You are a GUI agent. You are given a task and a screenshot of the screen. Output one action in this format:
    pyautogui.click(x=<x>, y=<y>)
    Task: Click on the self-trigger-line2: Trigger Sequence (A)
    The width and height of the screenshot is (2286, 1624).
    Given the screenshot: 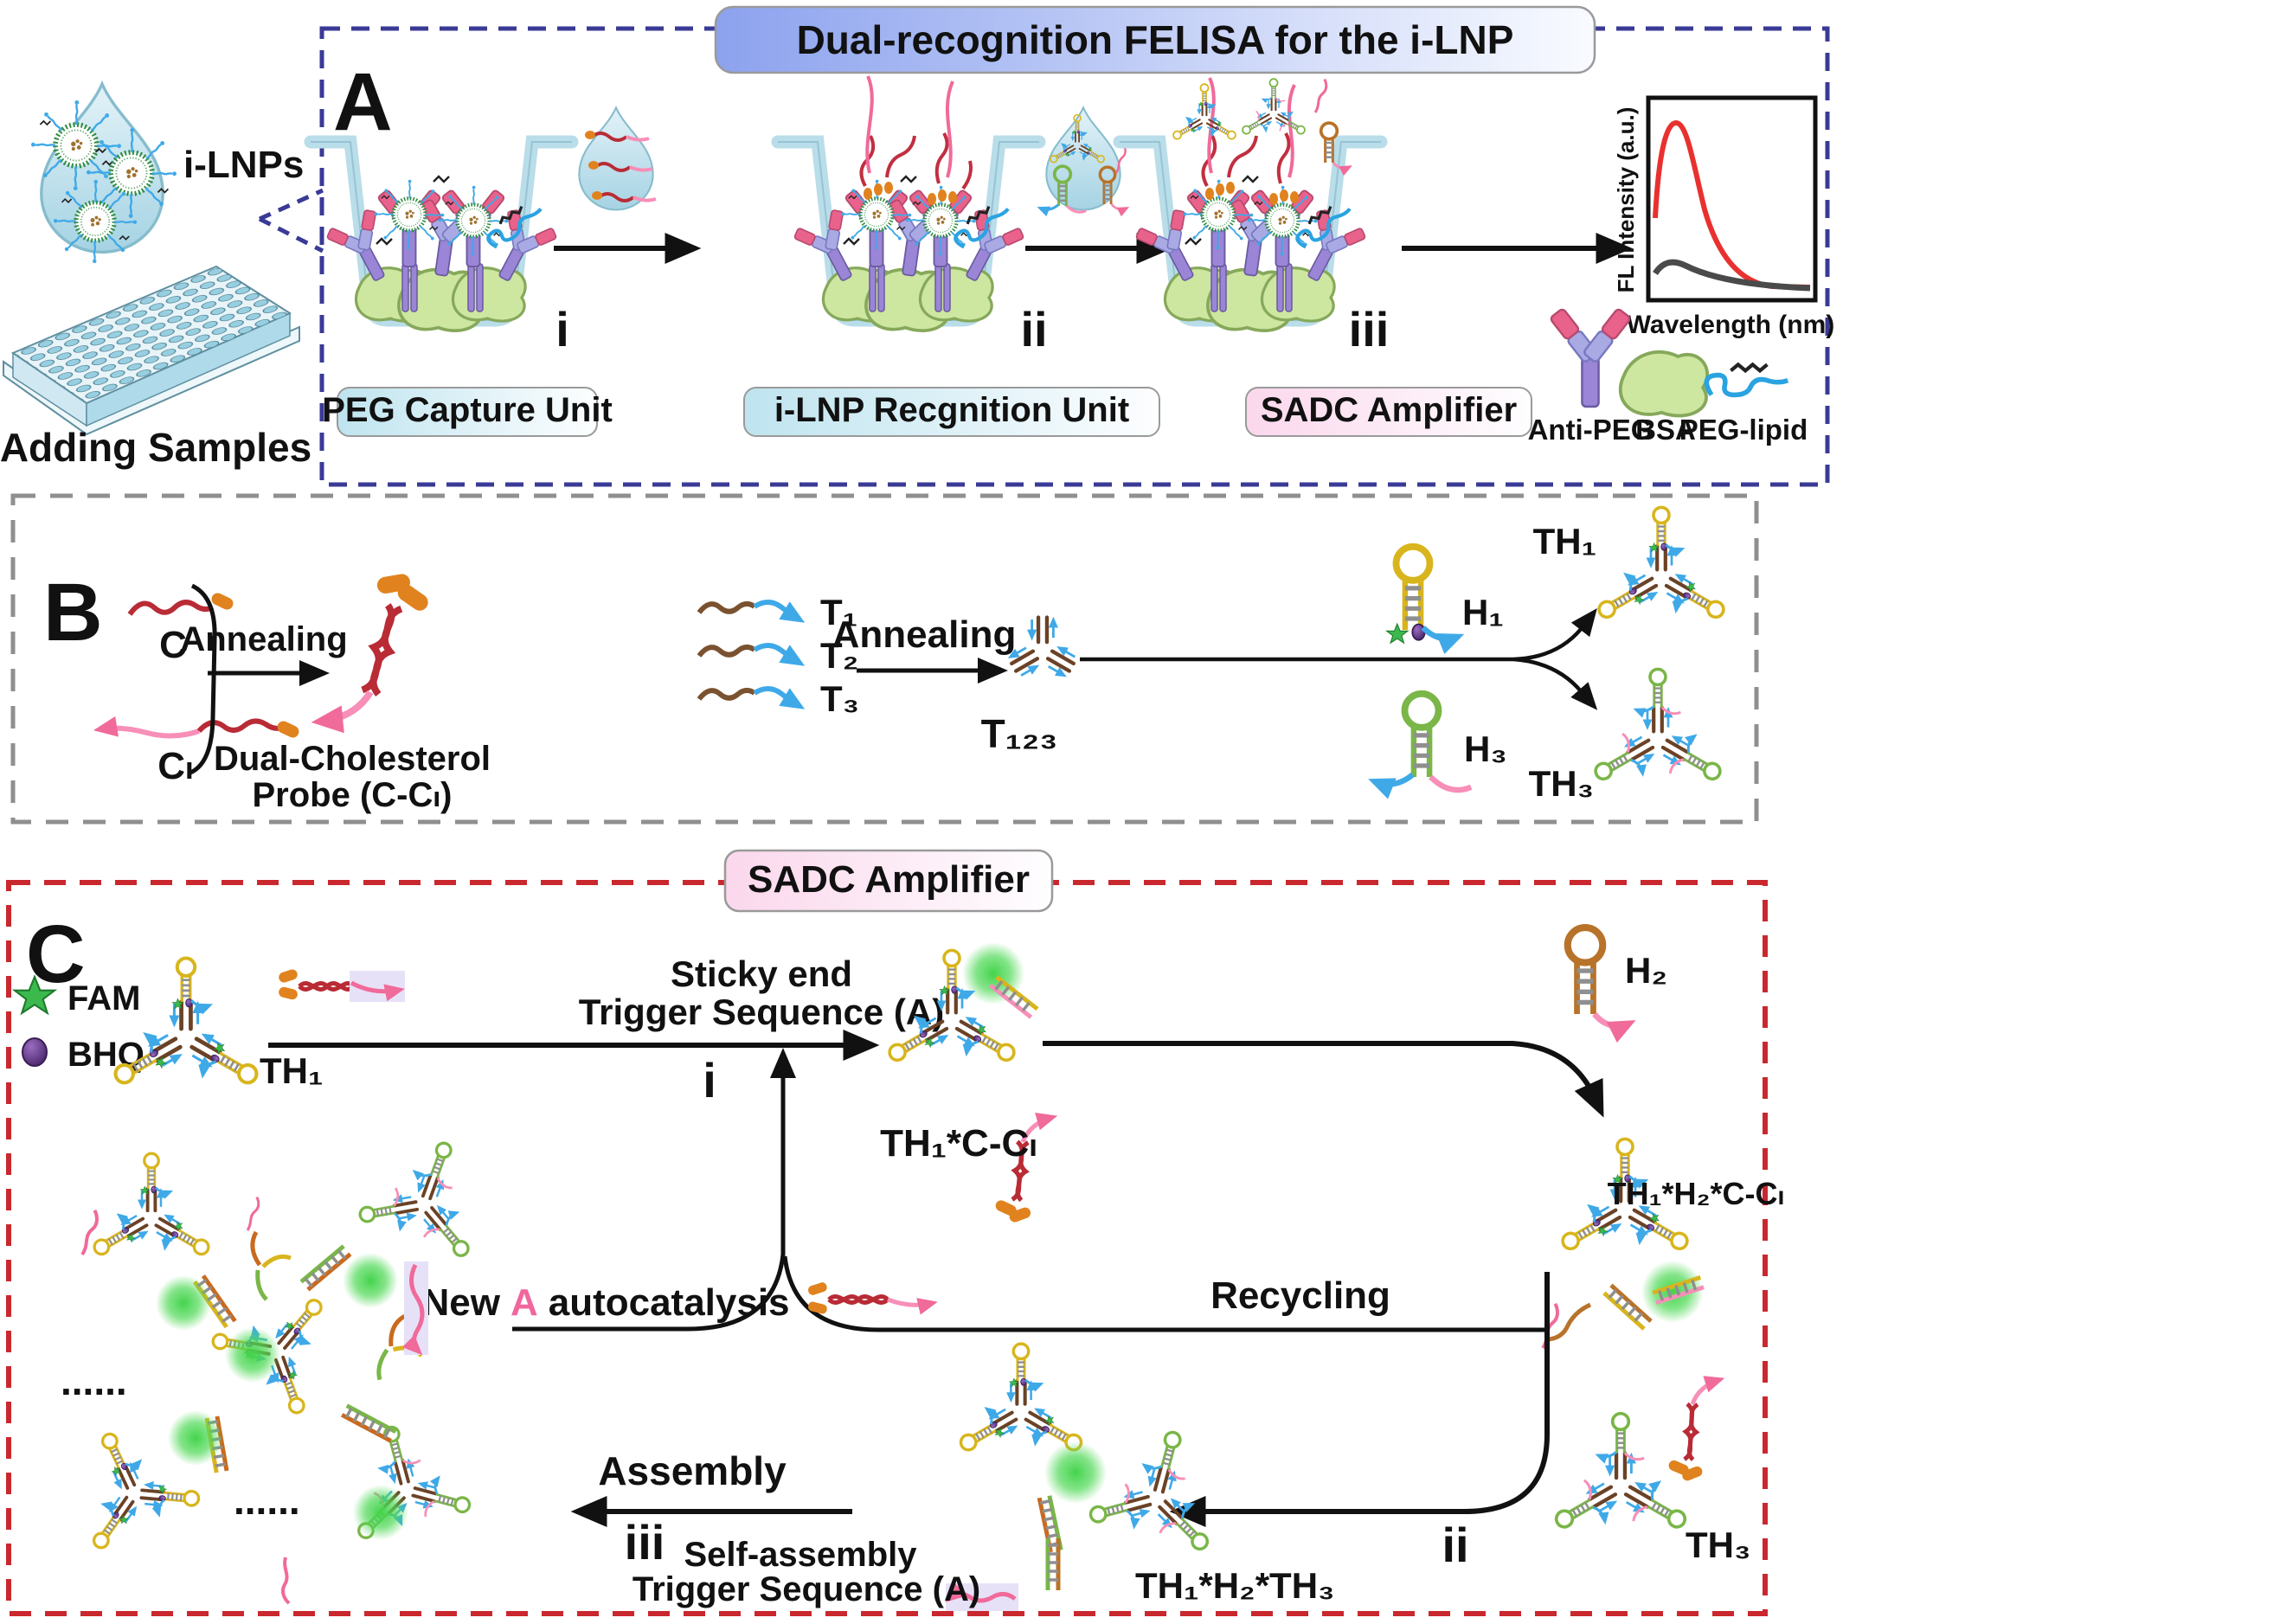 What is the action you would take?
    pyautogui.click(x=806, y=1589)
    